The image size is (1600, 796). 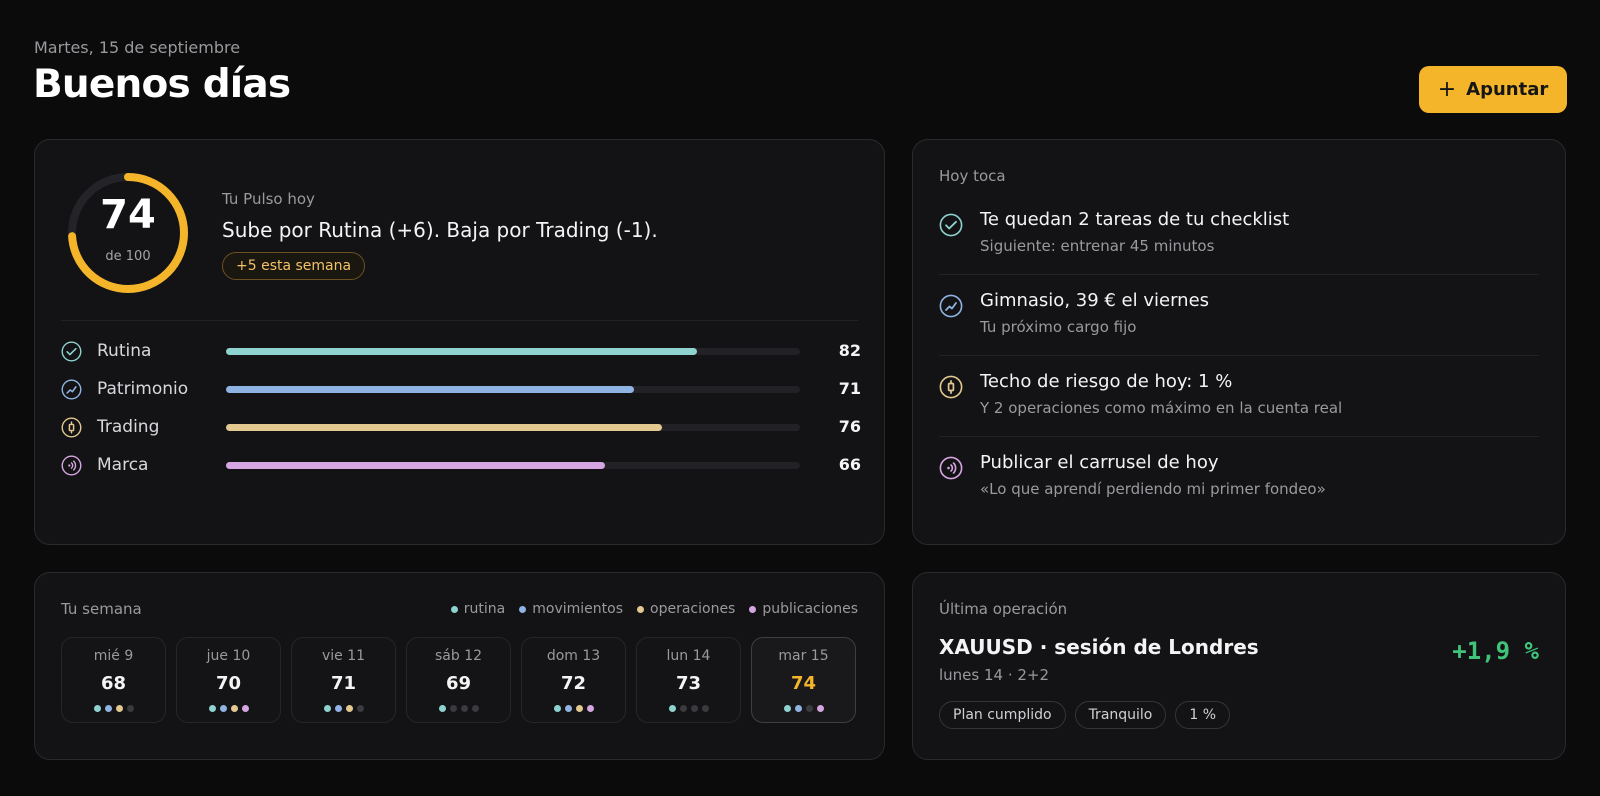 What do you see at coordinates (484, 609) in the screenshot?
I see `legend-label: rutina` at bounding box center [484, 609].